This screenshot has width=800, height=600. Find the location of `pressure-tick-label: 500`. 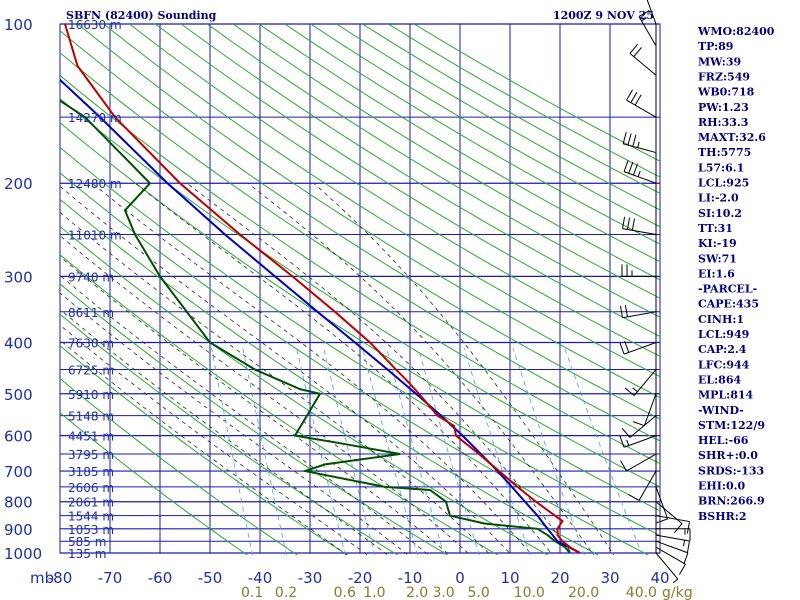

pressure-tick-label: 500 is located at coordinates (18, 395).